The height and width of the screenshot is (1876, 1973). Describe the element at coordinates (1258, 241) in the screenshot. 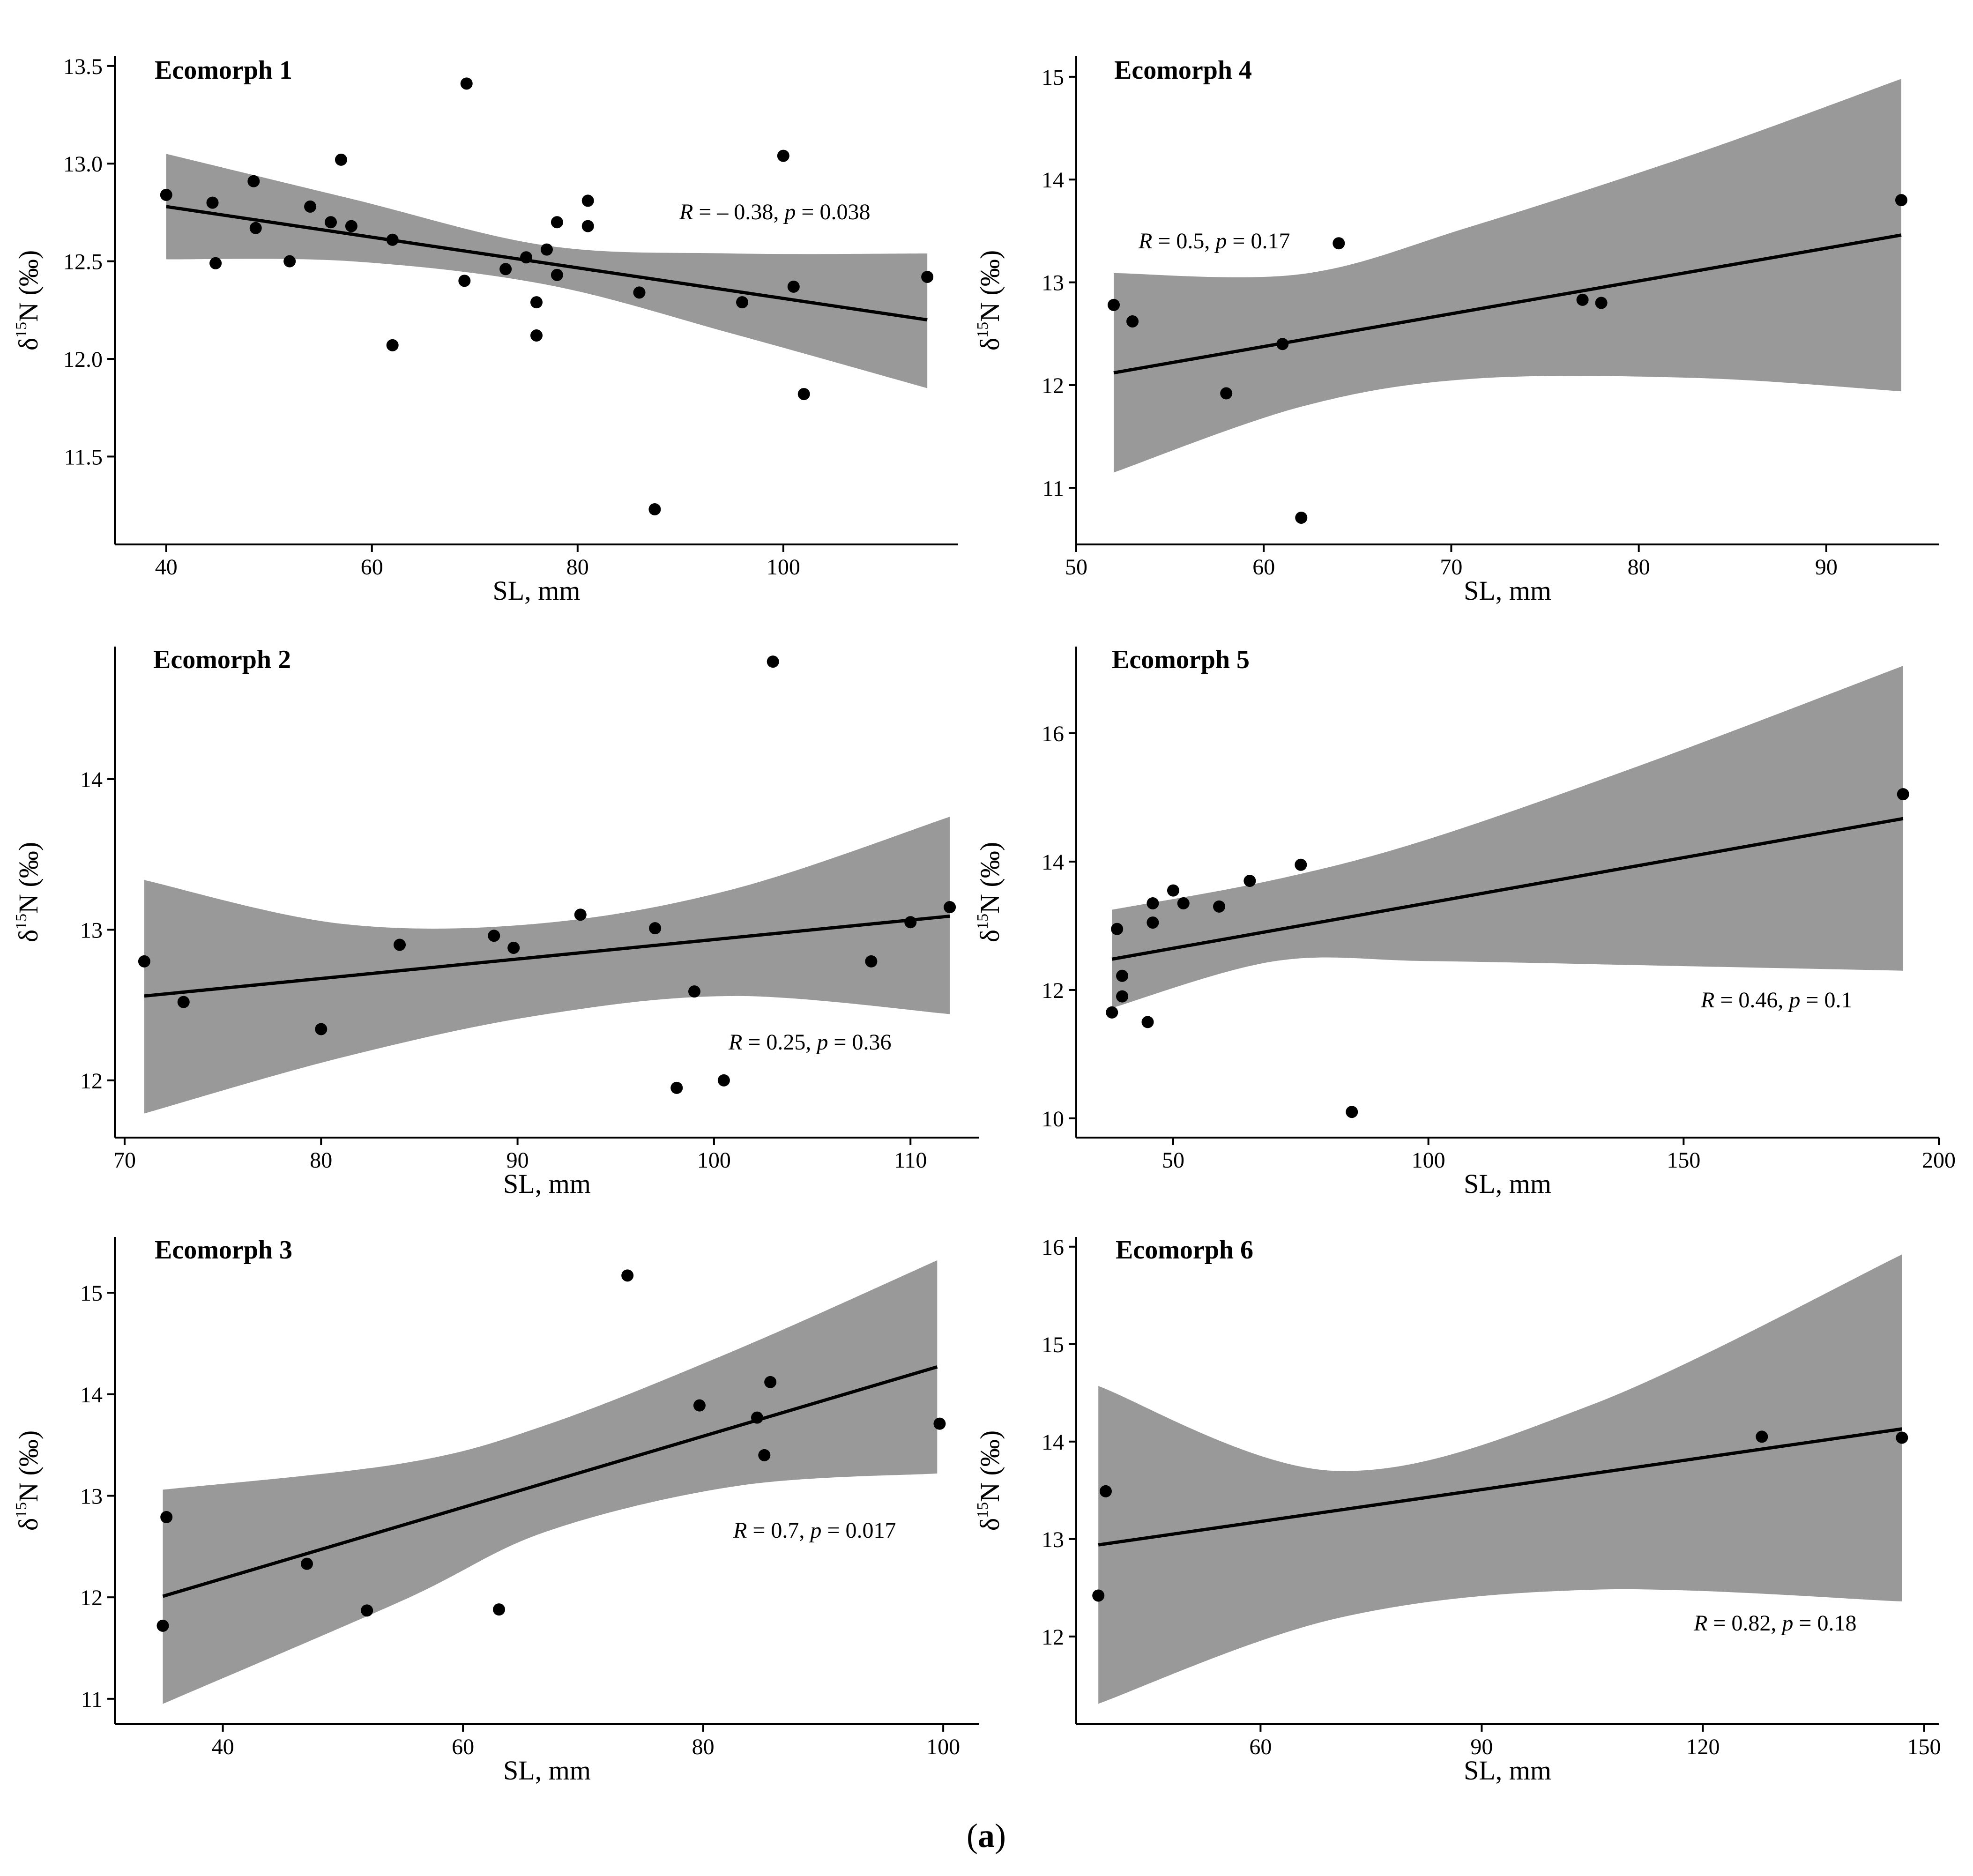

I see `annotation-p-value: = 0.17` at that location.